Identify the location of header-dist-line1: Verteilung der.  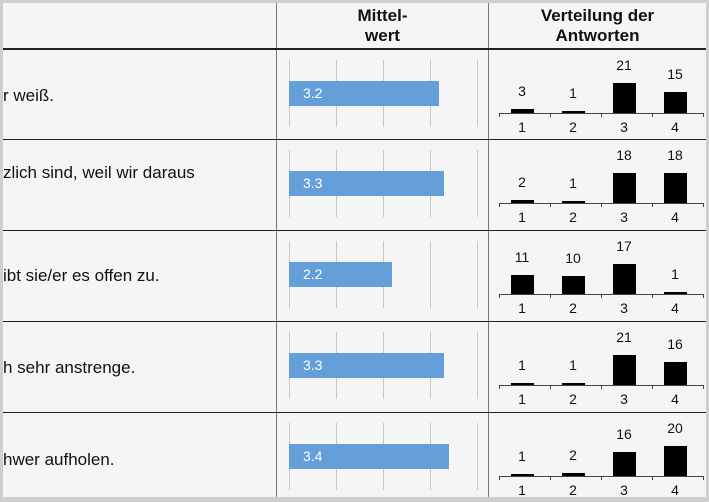
(597, 15).